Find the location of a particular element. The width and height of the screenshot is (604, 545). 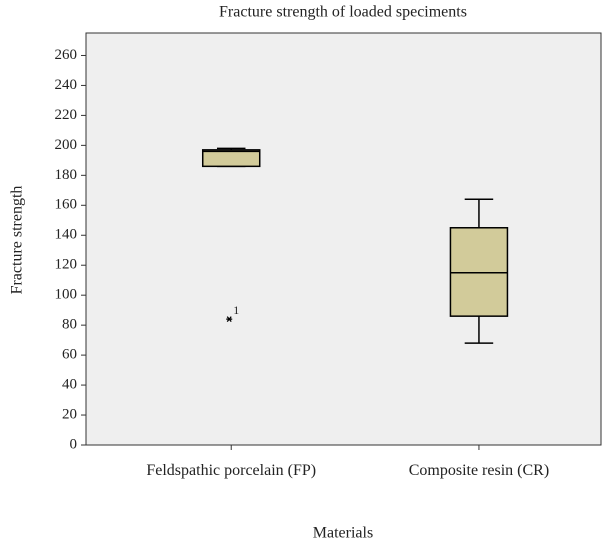

y-tick-label: 200 is located at coordinates (66, 145).